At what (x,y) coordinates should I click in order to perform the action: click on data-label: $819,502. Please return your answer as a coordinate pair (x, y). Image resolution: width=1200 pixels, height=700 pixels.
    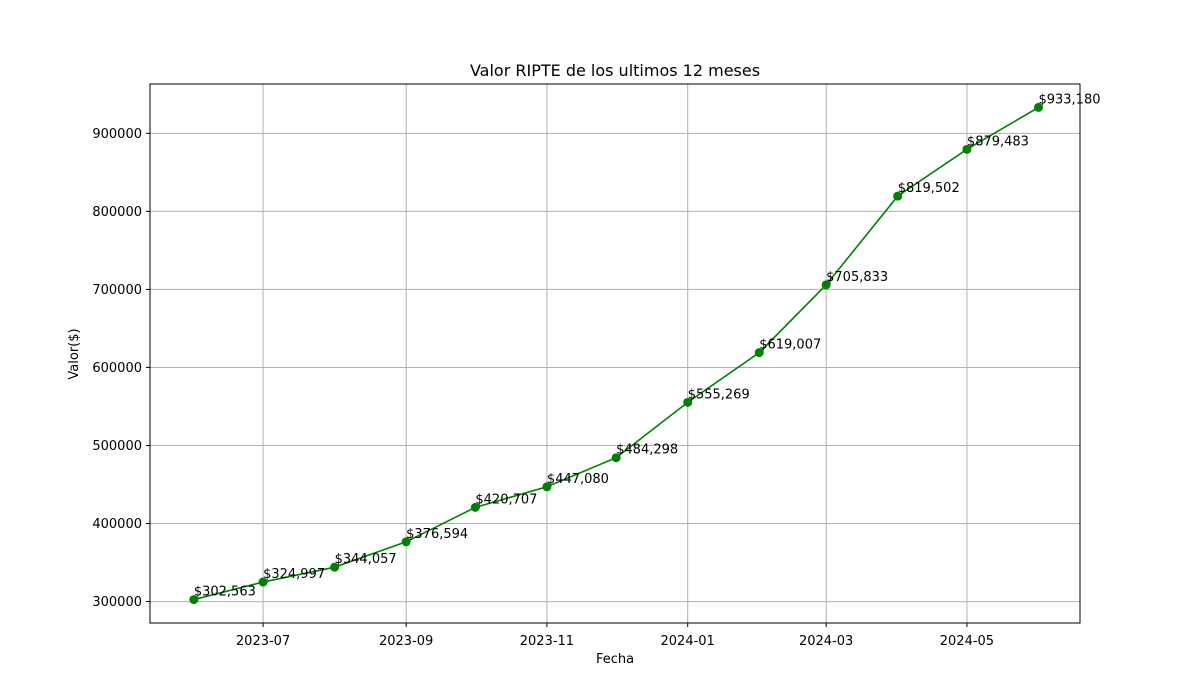
    Looking at the image, I should click on (929, 188).